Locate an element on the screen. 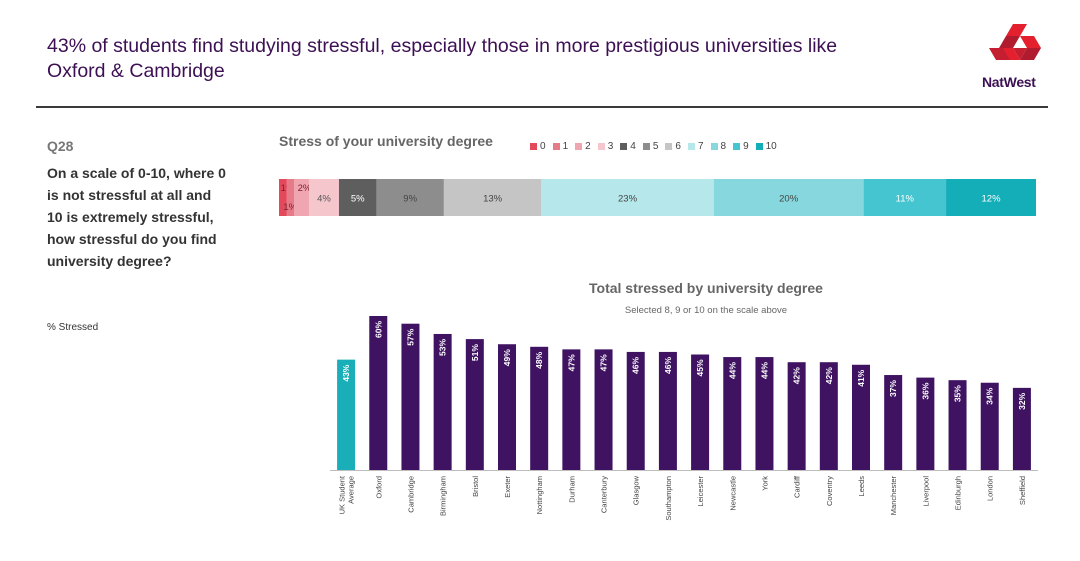 The height and width of the screenshot is (561, 1080). legend-label: 10 is located at coordinates (771, 146).